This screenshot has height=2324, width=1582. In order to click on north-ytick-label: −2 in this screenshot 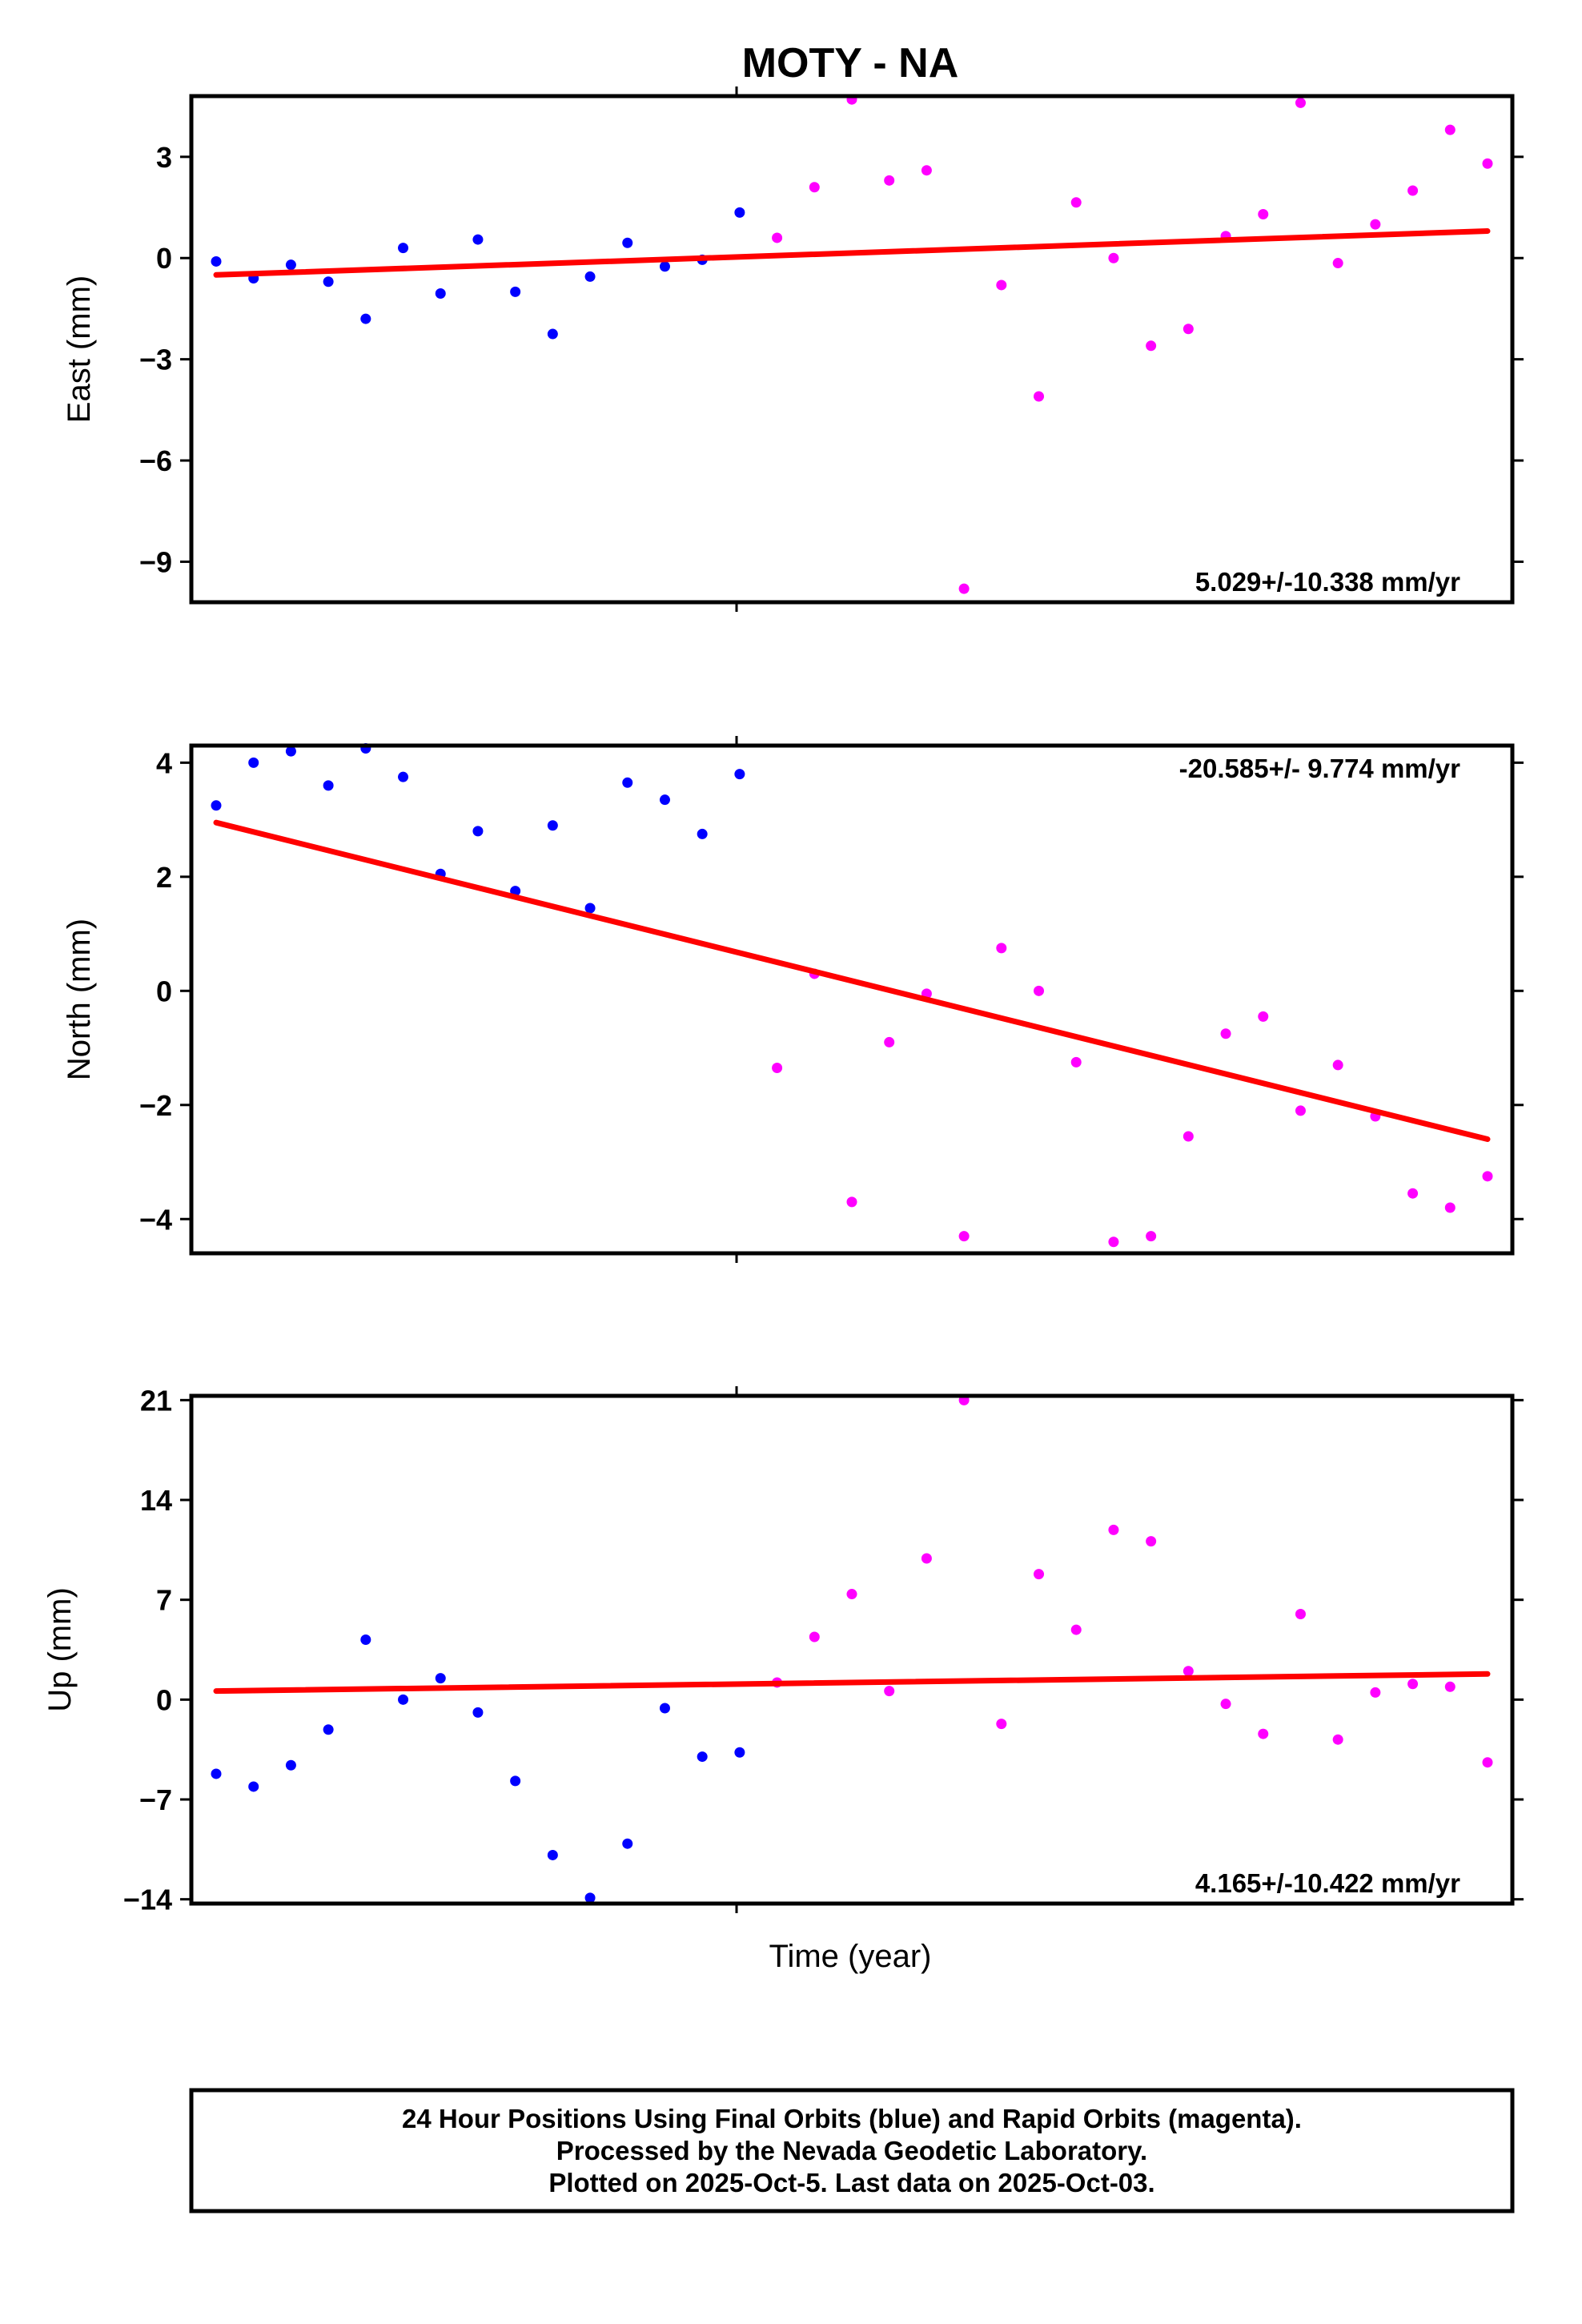, I will do `click(155, 1105)`.